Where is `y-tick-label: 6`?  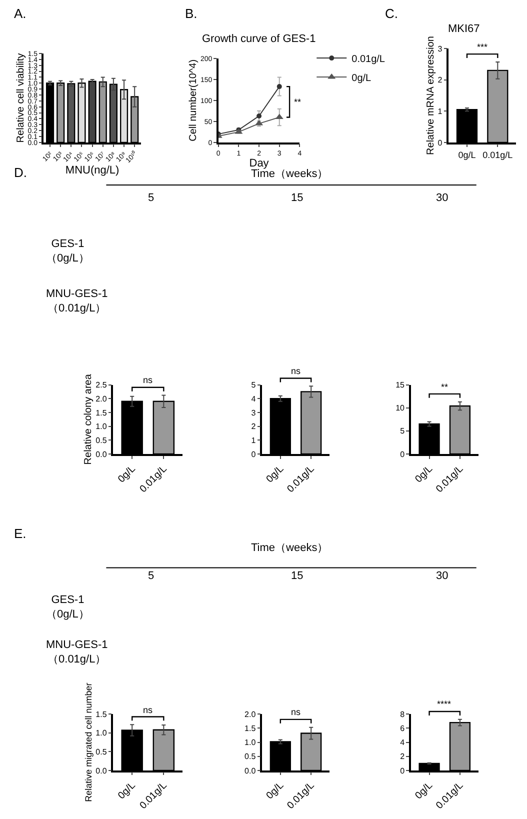 y-tick-label: 6 is located at coordinates (403, 728).